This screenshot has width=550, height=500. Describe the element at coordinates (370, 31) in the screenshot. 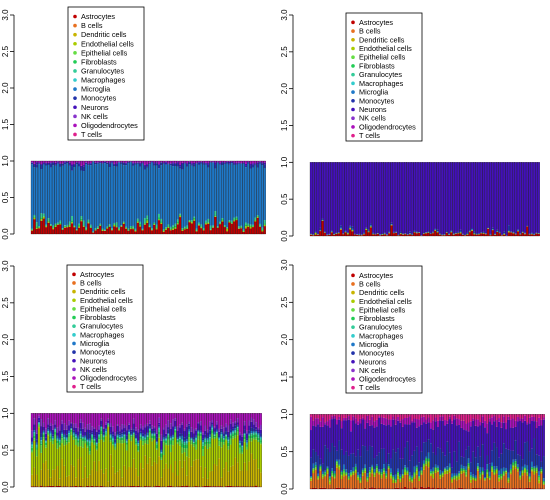

I see `legend-label: B cells` at that location.